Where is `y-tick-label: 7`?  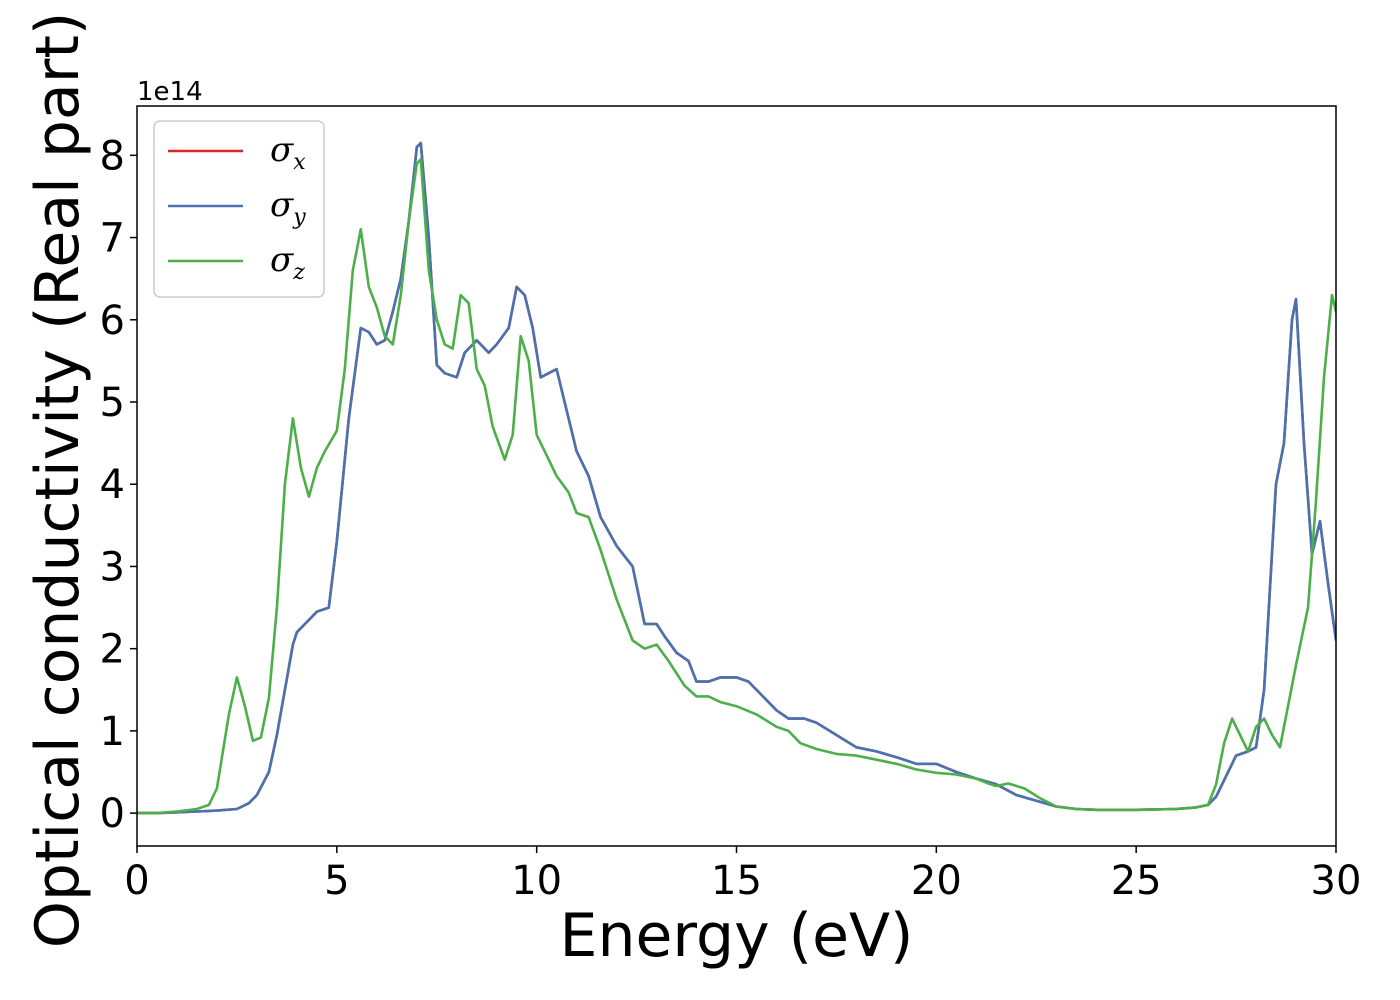
y-tick-label: 7 is located at coordinates (112, 239).